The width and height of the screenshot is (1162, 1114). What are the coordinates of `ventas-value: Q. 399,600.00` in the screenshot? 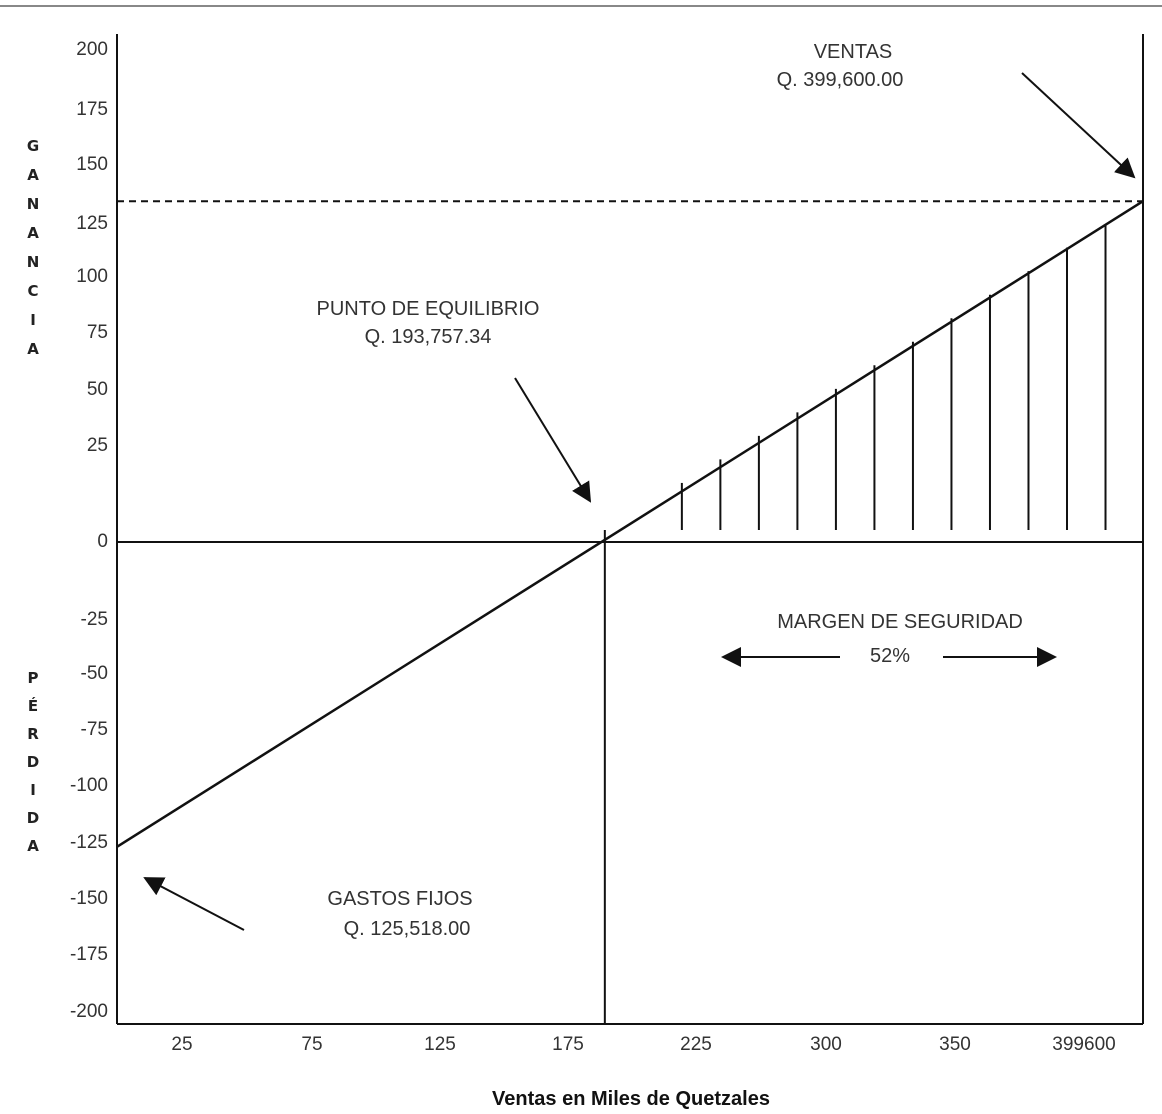 It's located at (840, 80).